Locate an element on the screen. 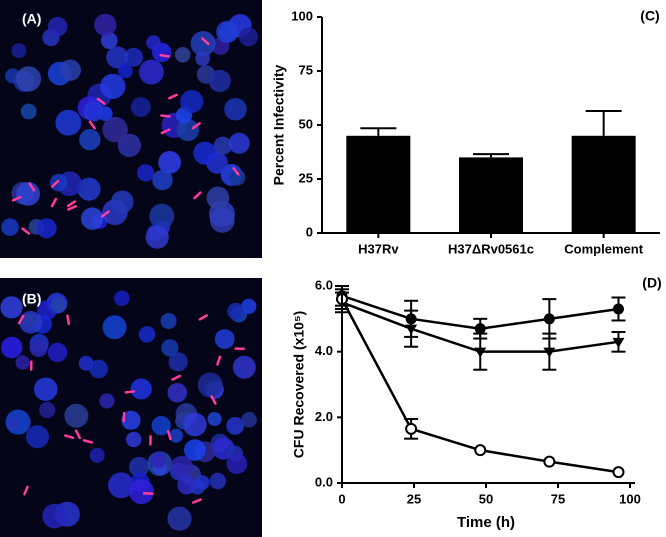 The image size is (666, 537). y-tick-label: 25 is located at coordinates (306, 177).